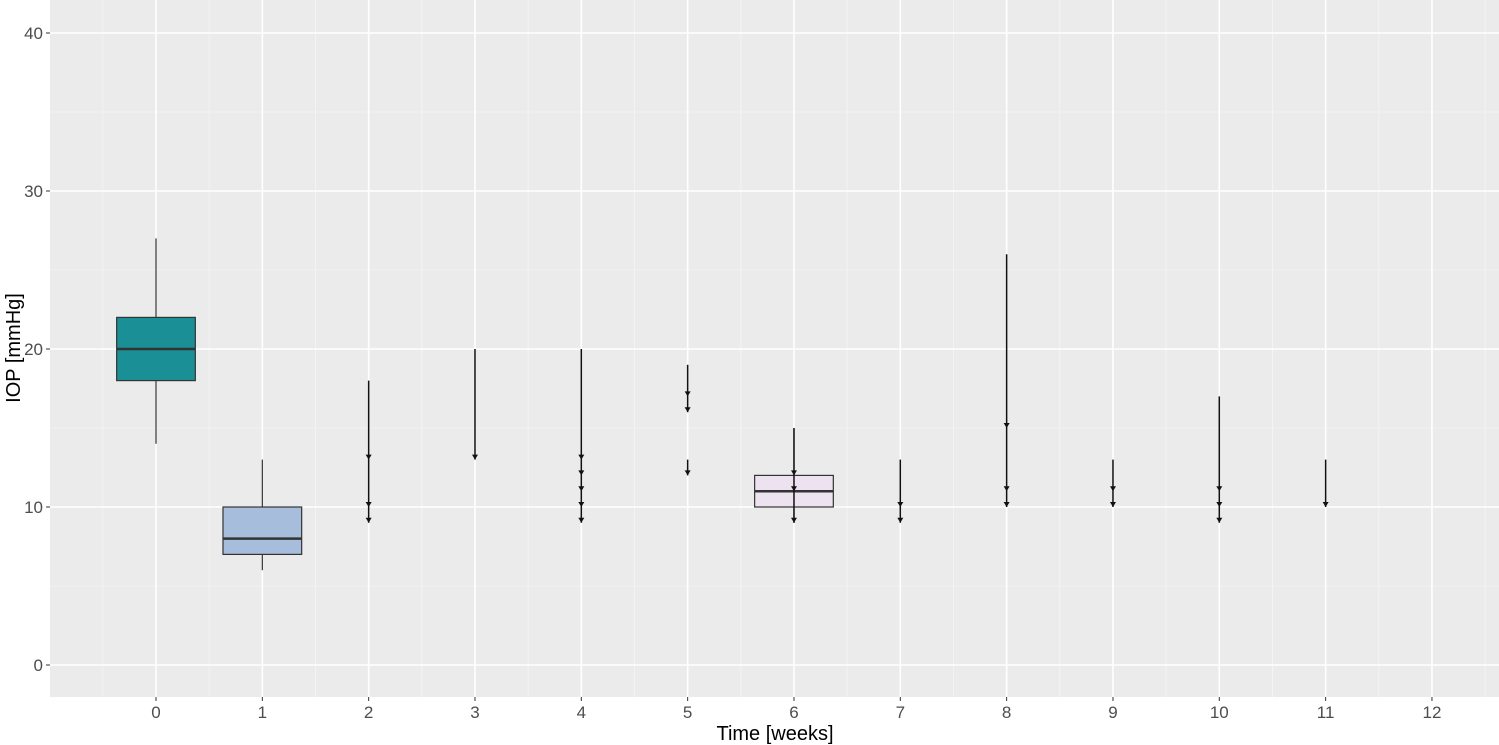  Describe the element at coordinates (581, 712) in the screenshot. I see `x-tick-label: 4` at that location.